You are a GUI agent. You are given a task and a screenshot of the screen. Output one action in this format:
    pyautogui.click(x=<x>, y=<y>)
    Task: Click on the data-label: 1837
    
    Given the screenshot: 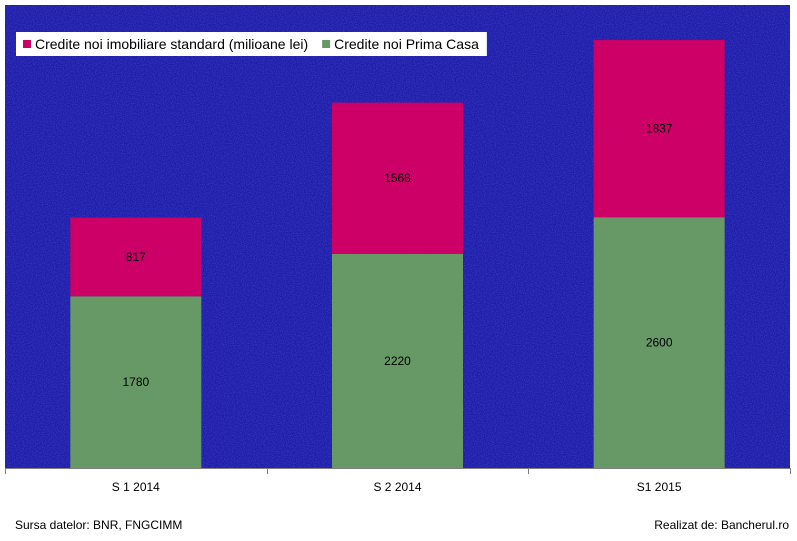 What is the action you would take?
    pyautogui.click(x=659, y=129)
    